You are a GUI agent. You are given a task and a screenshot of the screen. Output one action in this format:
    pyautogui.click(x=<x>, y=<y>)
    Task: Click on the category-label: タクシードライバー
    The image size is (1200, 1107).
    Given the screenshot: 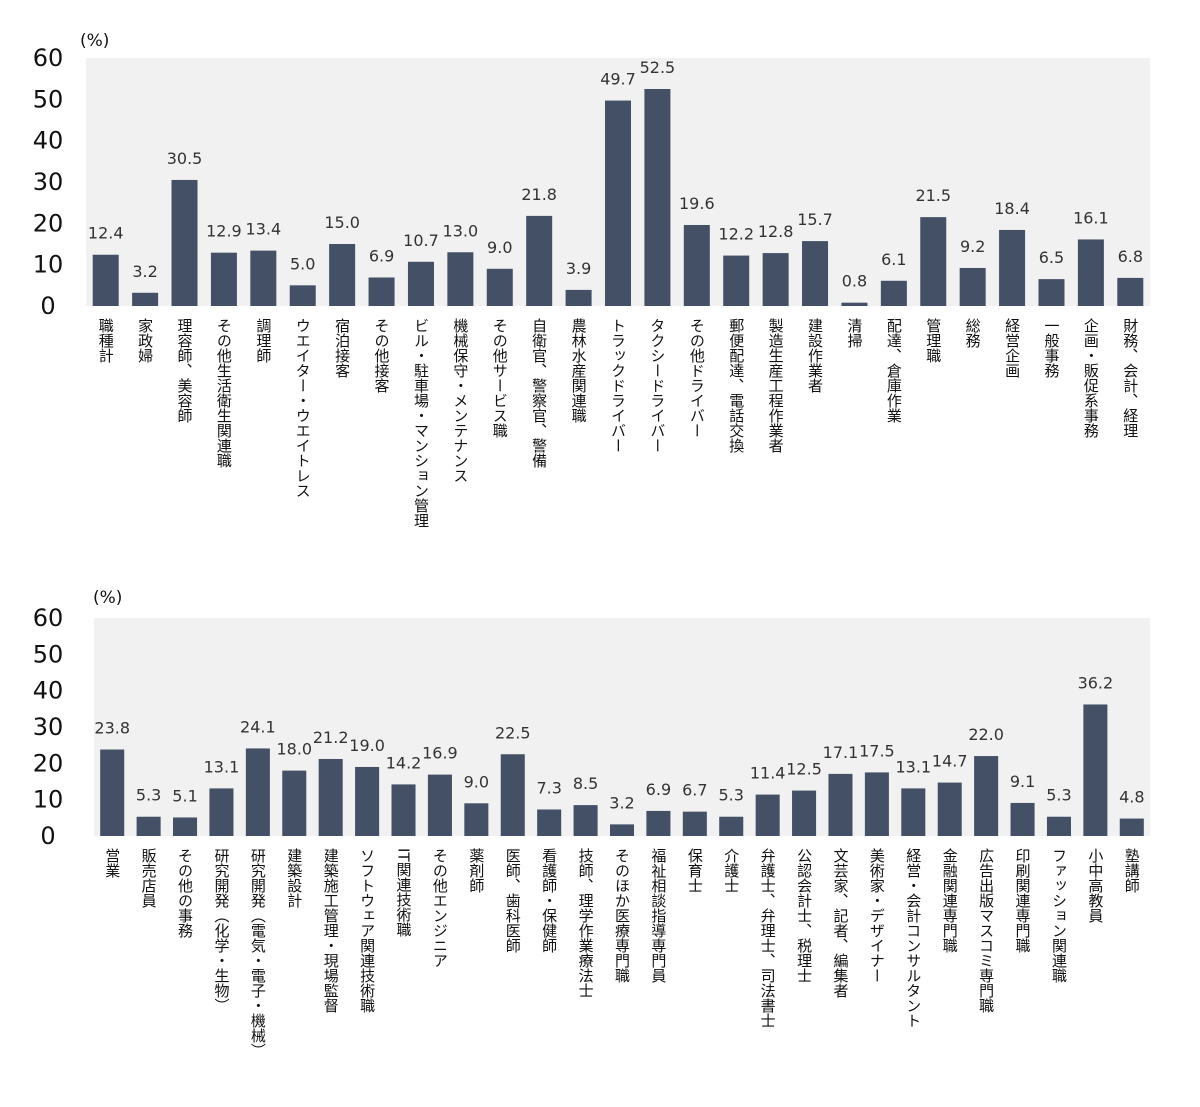 What is the action you would take?
    pyautogui.click(x=657, y=385)
    